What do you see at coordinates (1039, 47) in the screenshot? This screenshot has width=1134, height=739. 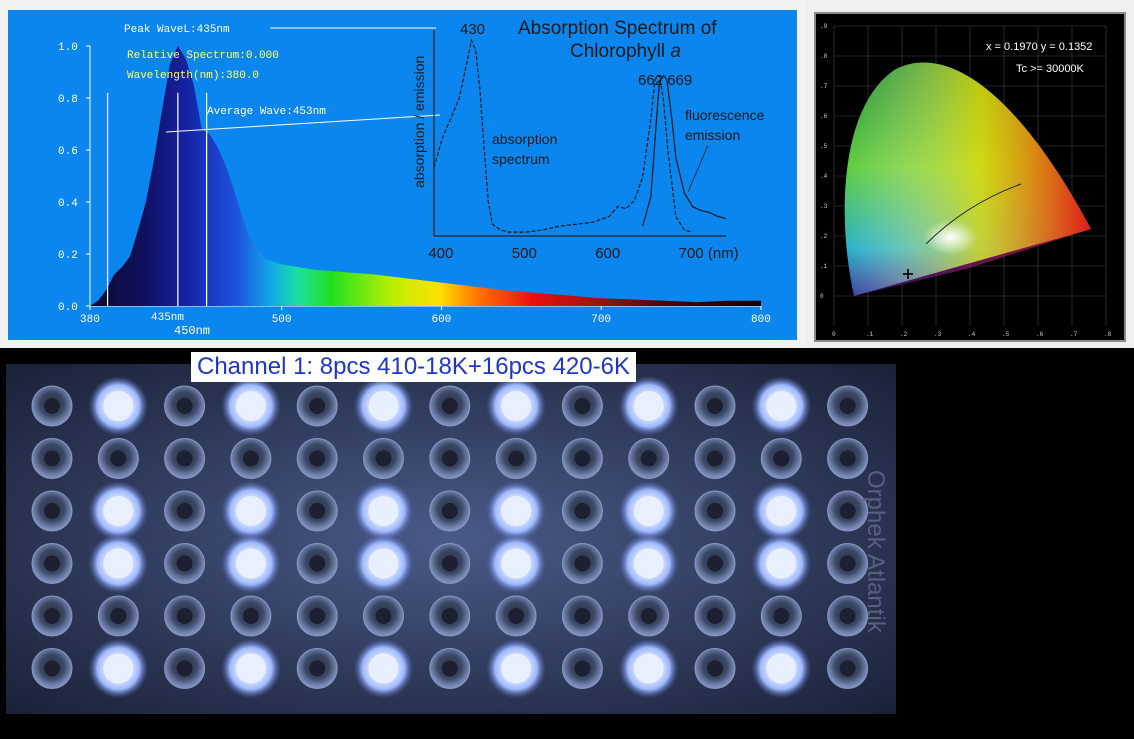 I see `cie-coords: x = 0.1970 y = 0.1352` at bounding box center [1039, 47].